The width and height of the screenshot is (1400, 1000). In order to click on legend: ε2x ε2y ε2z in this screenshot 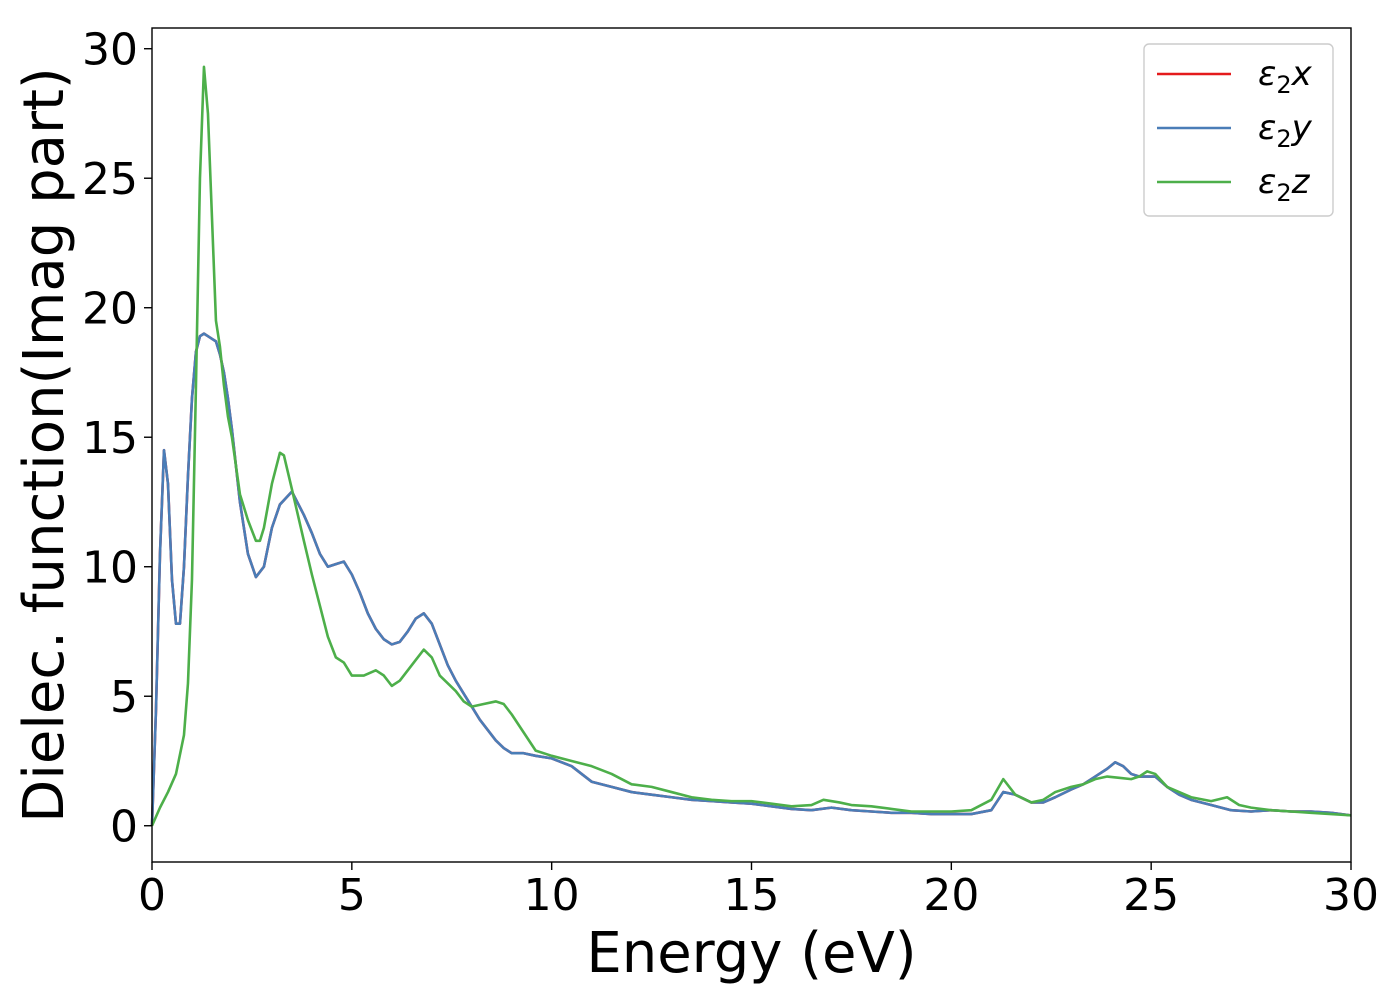, I will do `click(1238, 130)`.